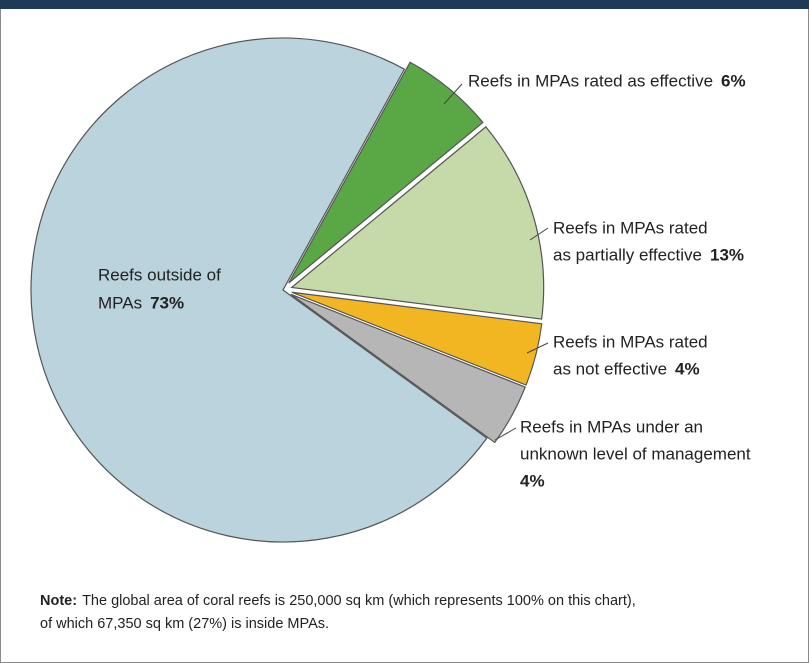 The width and height of the screenshot is (809, 663). What do you see at coordinates (610, 368) in the screenshot?
I see `slice-label: as not effective` at bounding box center [610, 368].